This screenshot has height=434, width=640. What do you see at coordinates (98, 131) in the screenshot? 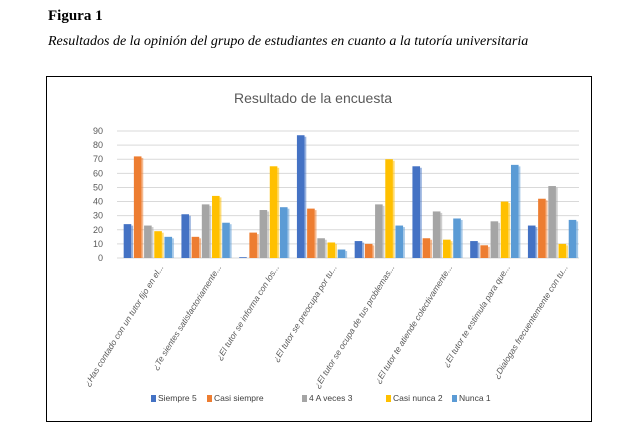
I see `y-tick-label: 90` at bounding box center [98, 131].